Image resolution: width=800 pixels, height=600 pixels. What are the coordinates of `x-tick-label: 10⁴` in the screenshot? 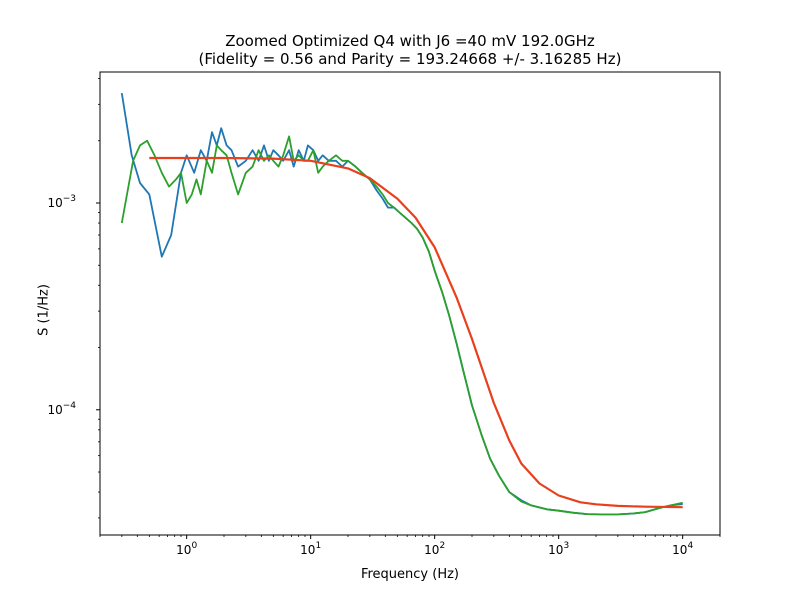 It's located at (682, 549).